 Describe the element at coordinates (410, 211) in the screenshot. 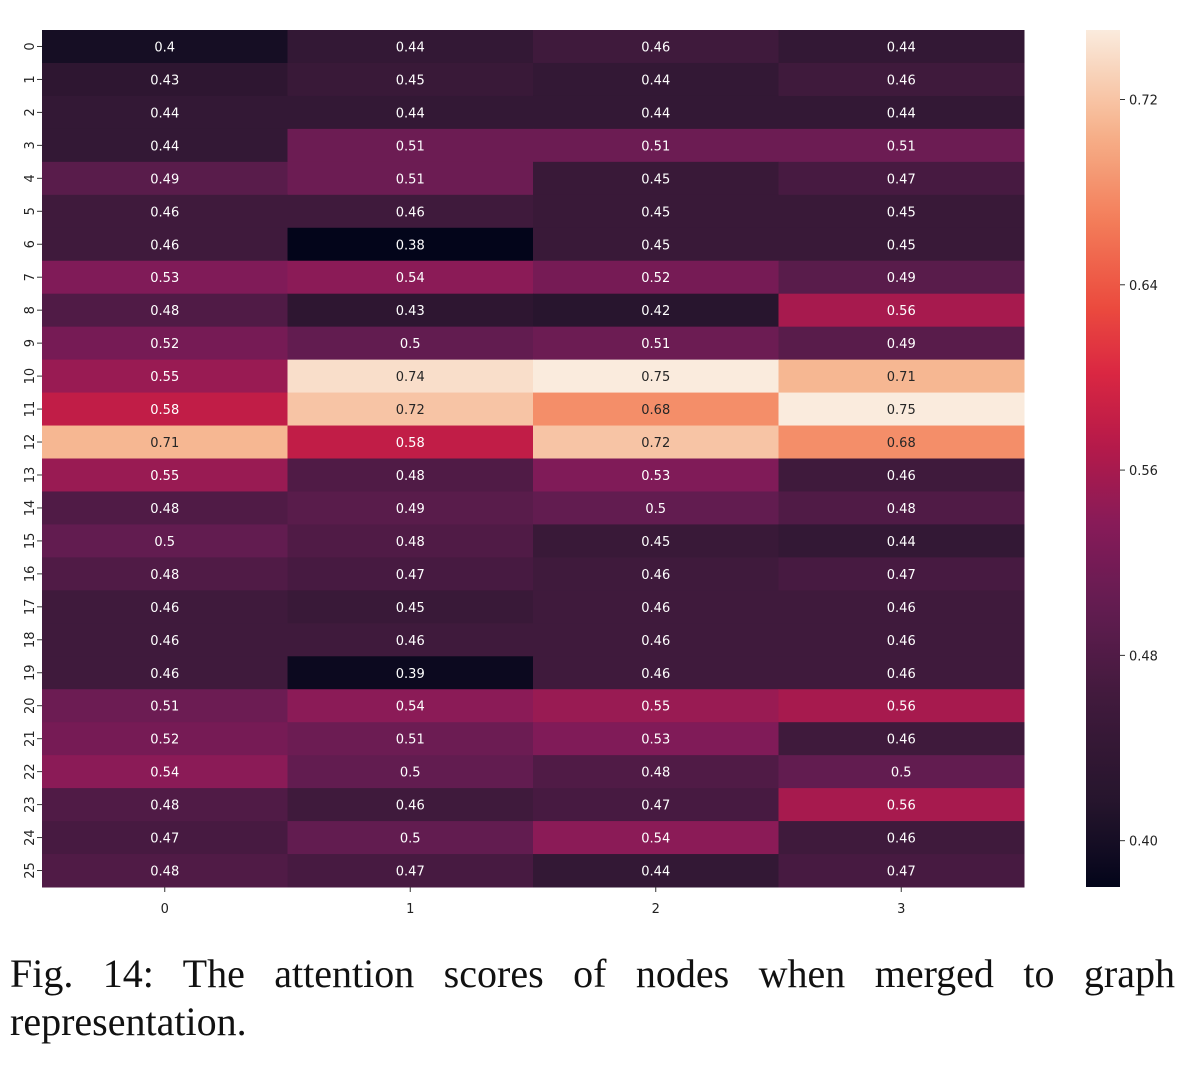

I see `heatmap-cell-r5-c1` at that location.